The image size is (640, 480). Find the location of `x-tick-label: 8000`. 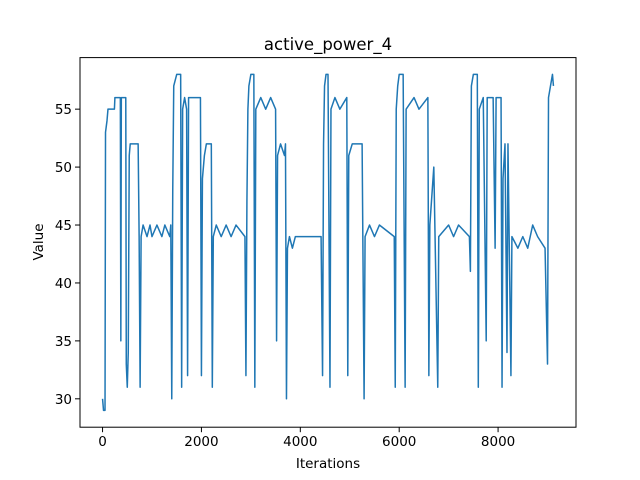

x-tick-label: 8000 is located at coordinates (498, 442).